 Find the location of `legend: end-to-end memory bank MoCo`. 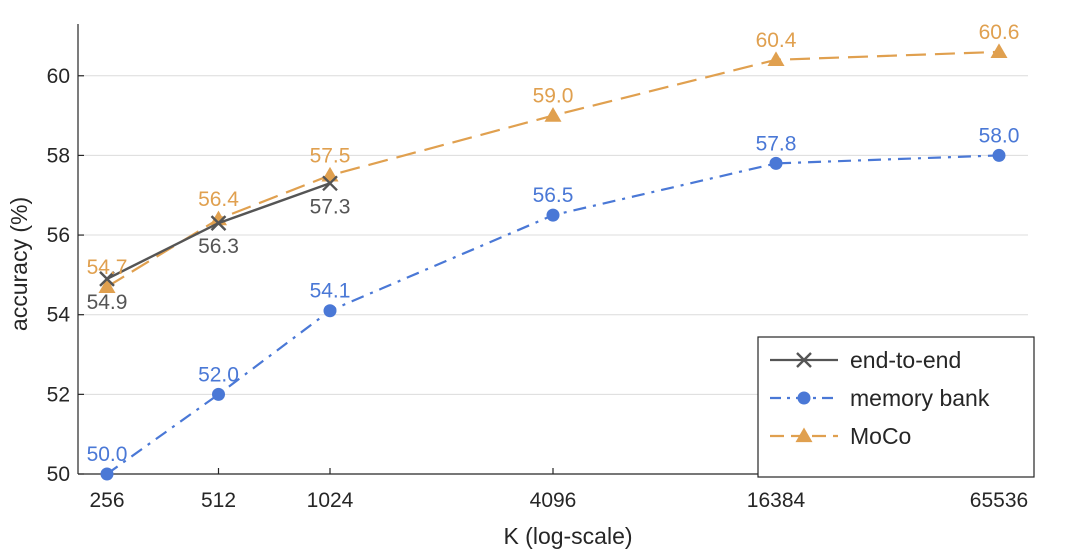

legend: end-to-end memory bank MoCo is located at coordinates (896, 407).